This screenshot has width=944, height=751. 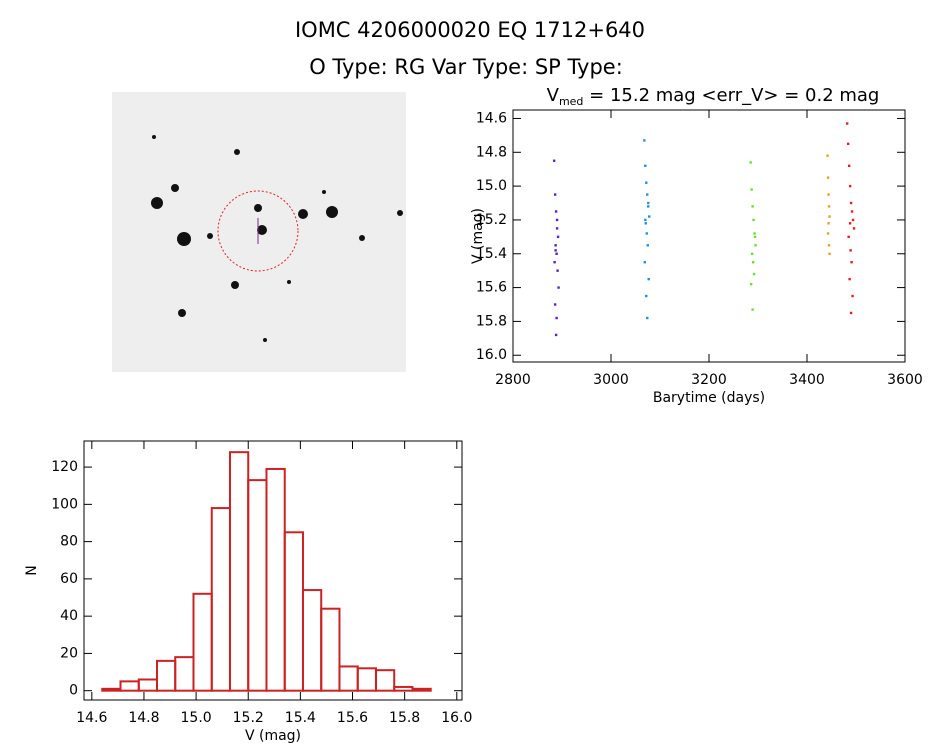 I want to click on title-main: V, so click(x=553, y=95).